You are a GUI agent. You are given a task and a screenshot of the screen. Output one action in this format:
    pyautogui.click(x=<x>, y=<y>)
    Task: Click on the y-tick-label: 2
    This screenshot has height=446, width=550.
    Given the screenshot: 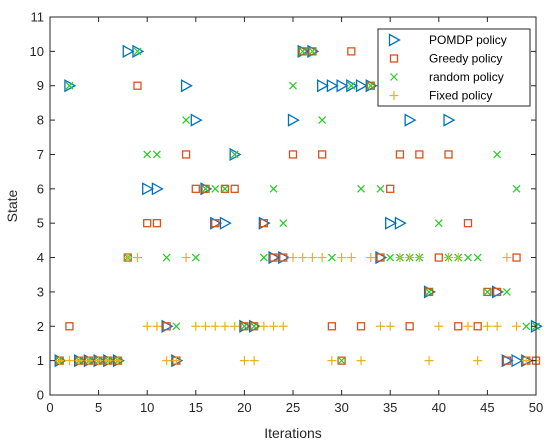 What is the action you would take?
    pyautogui.click(x=40, y=326)
    